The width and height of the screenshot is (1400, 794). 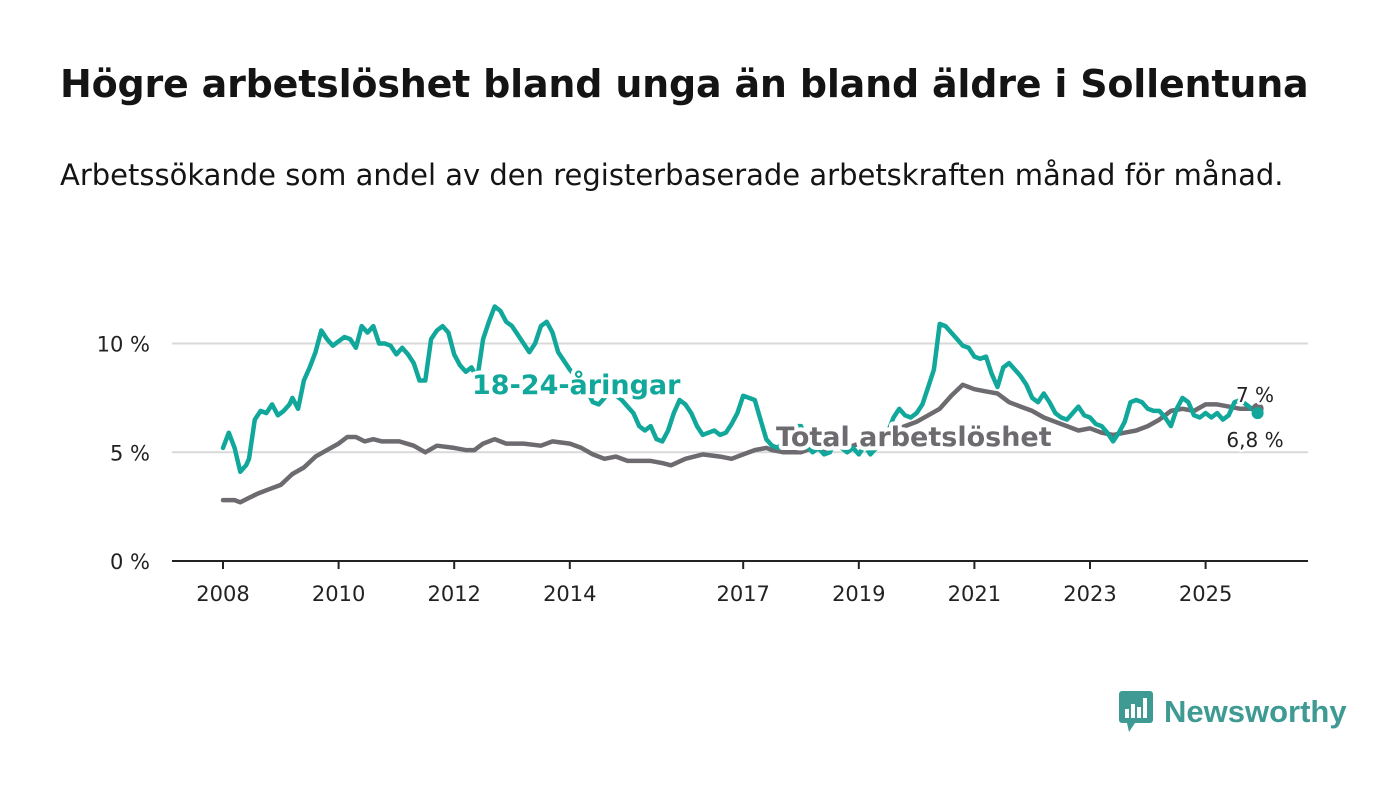 I want to click on x-tick-label: 2025, so click(x=1205, y=594).